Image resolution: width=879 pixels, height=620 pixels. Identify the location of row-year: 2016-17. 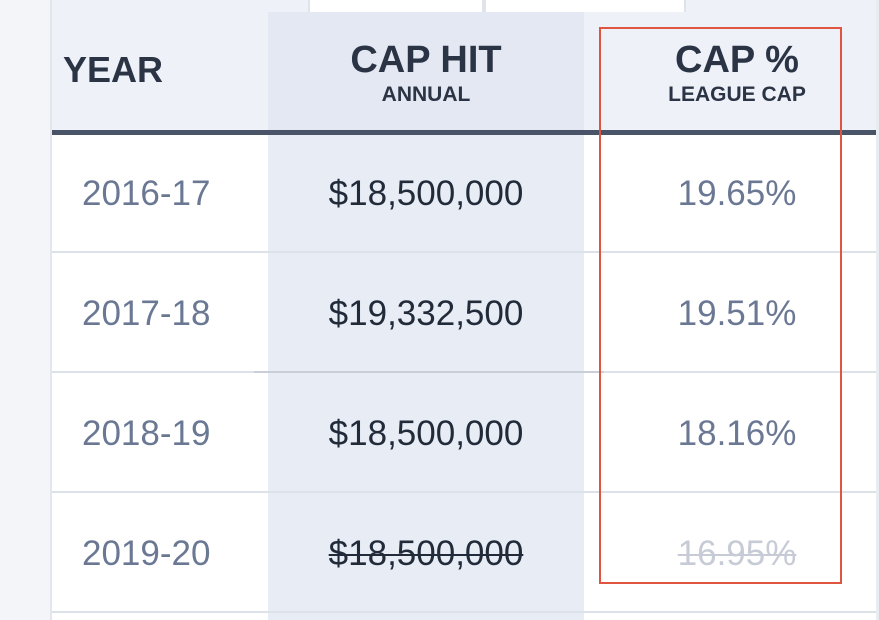
(146, 193).